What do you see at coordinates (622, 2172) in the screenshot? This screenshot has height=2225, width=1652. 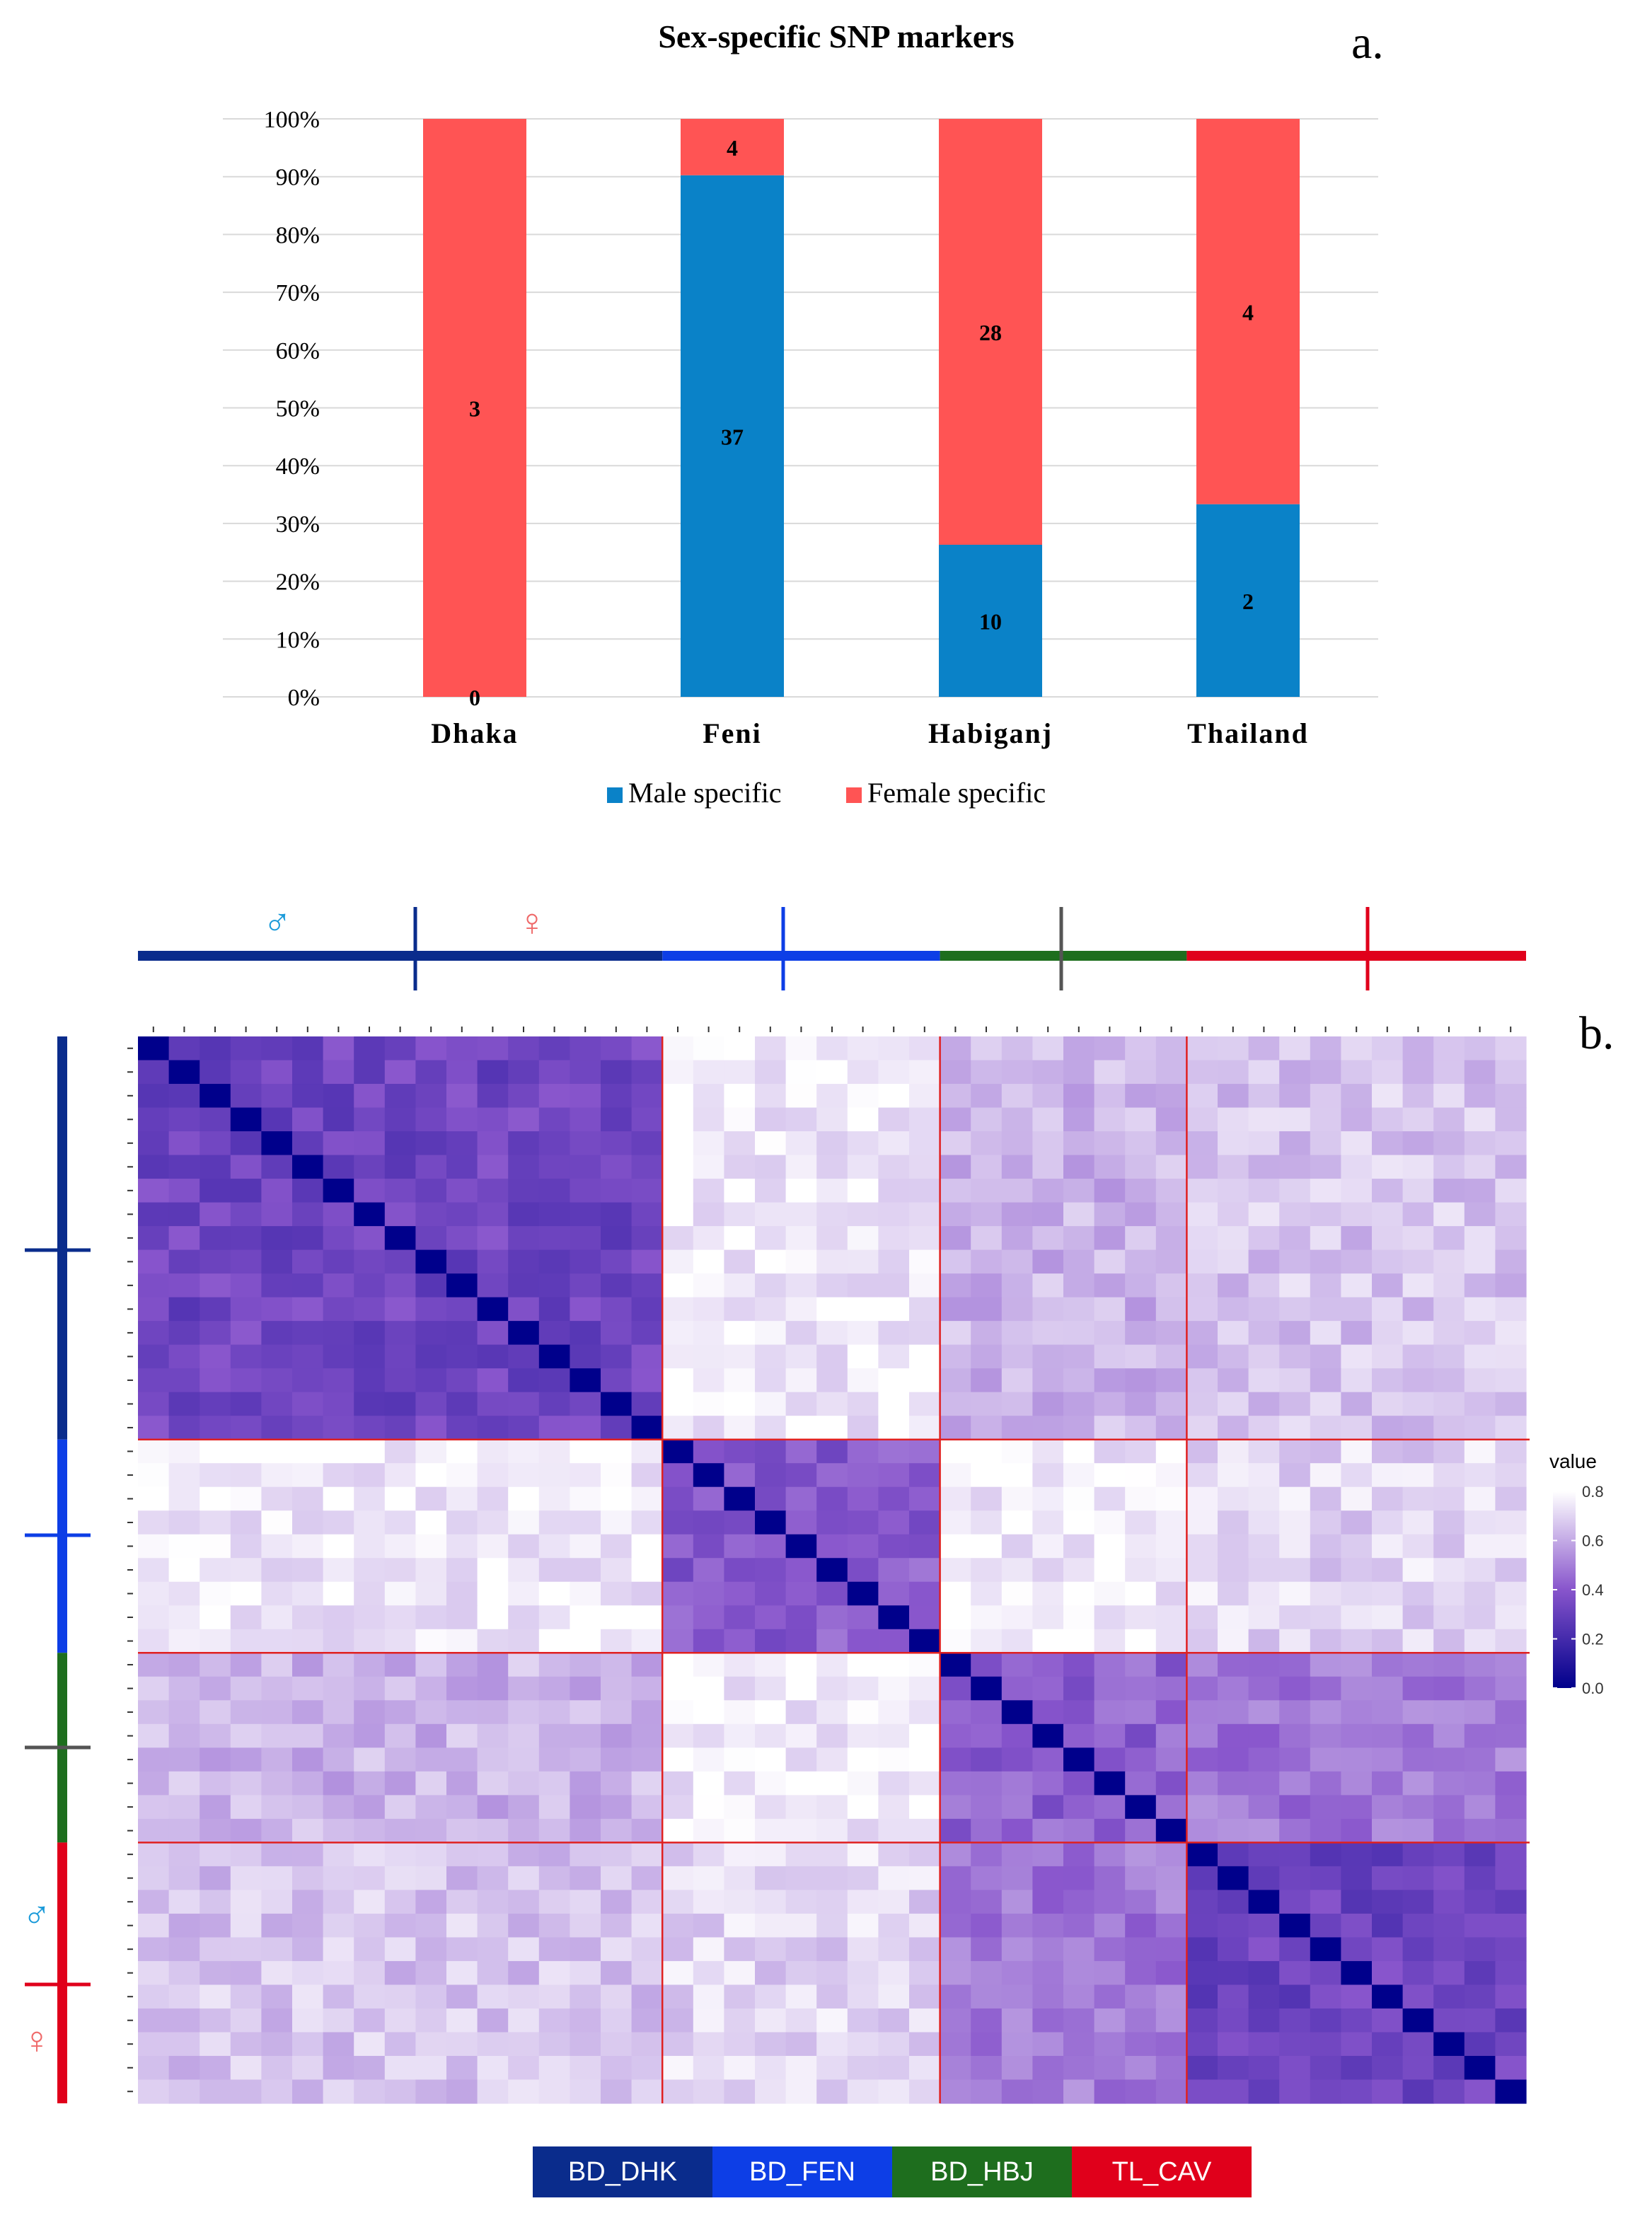 I see `group-legend-label: BD_DHK` at bounding box center [622, 2172].